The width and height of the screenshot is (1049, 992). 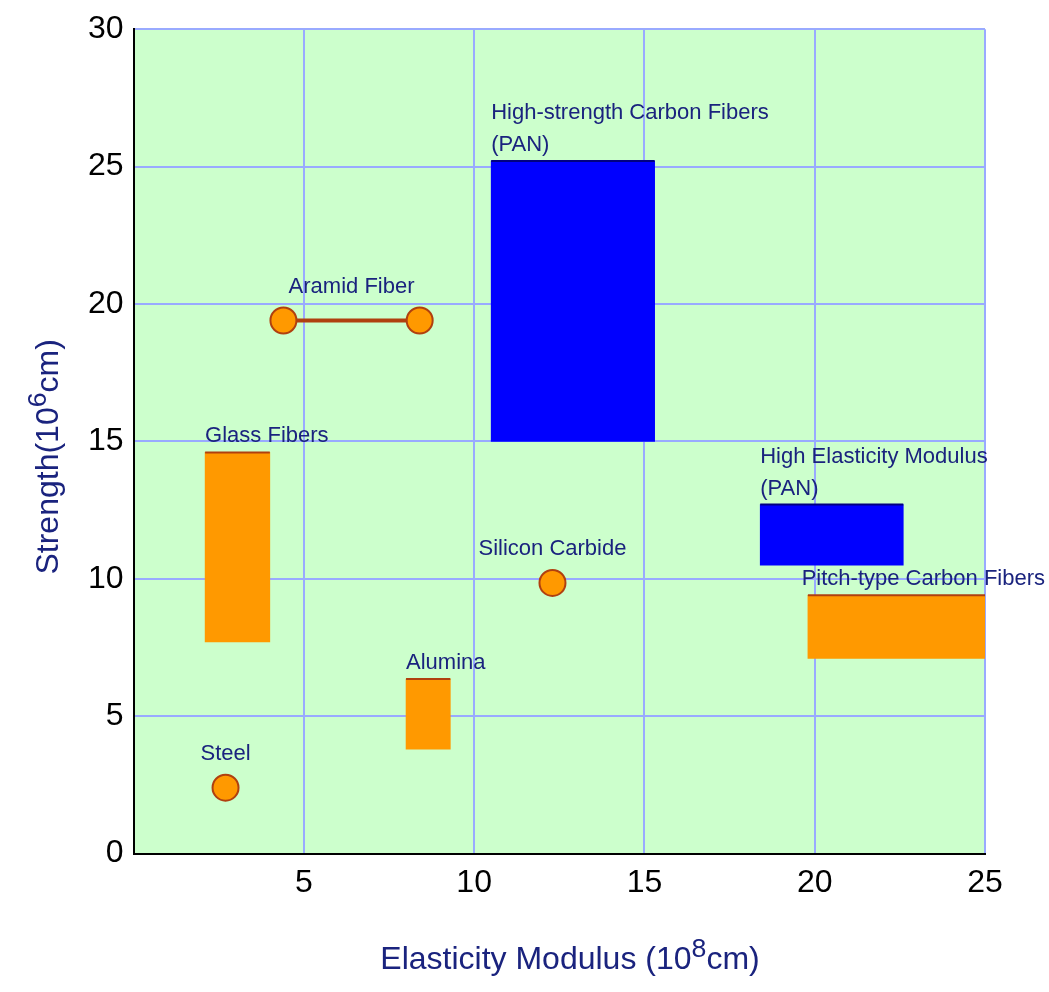 What do you see at coordinates (874, 471) in the screenshot?
I see `series-label: High Elasticity Modulus (PAN)` at bounding box center [874, 471].